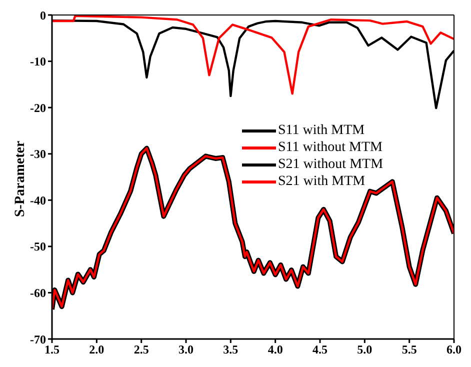  I want to click on x-tick-label: 3.5, so click(230, 349).